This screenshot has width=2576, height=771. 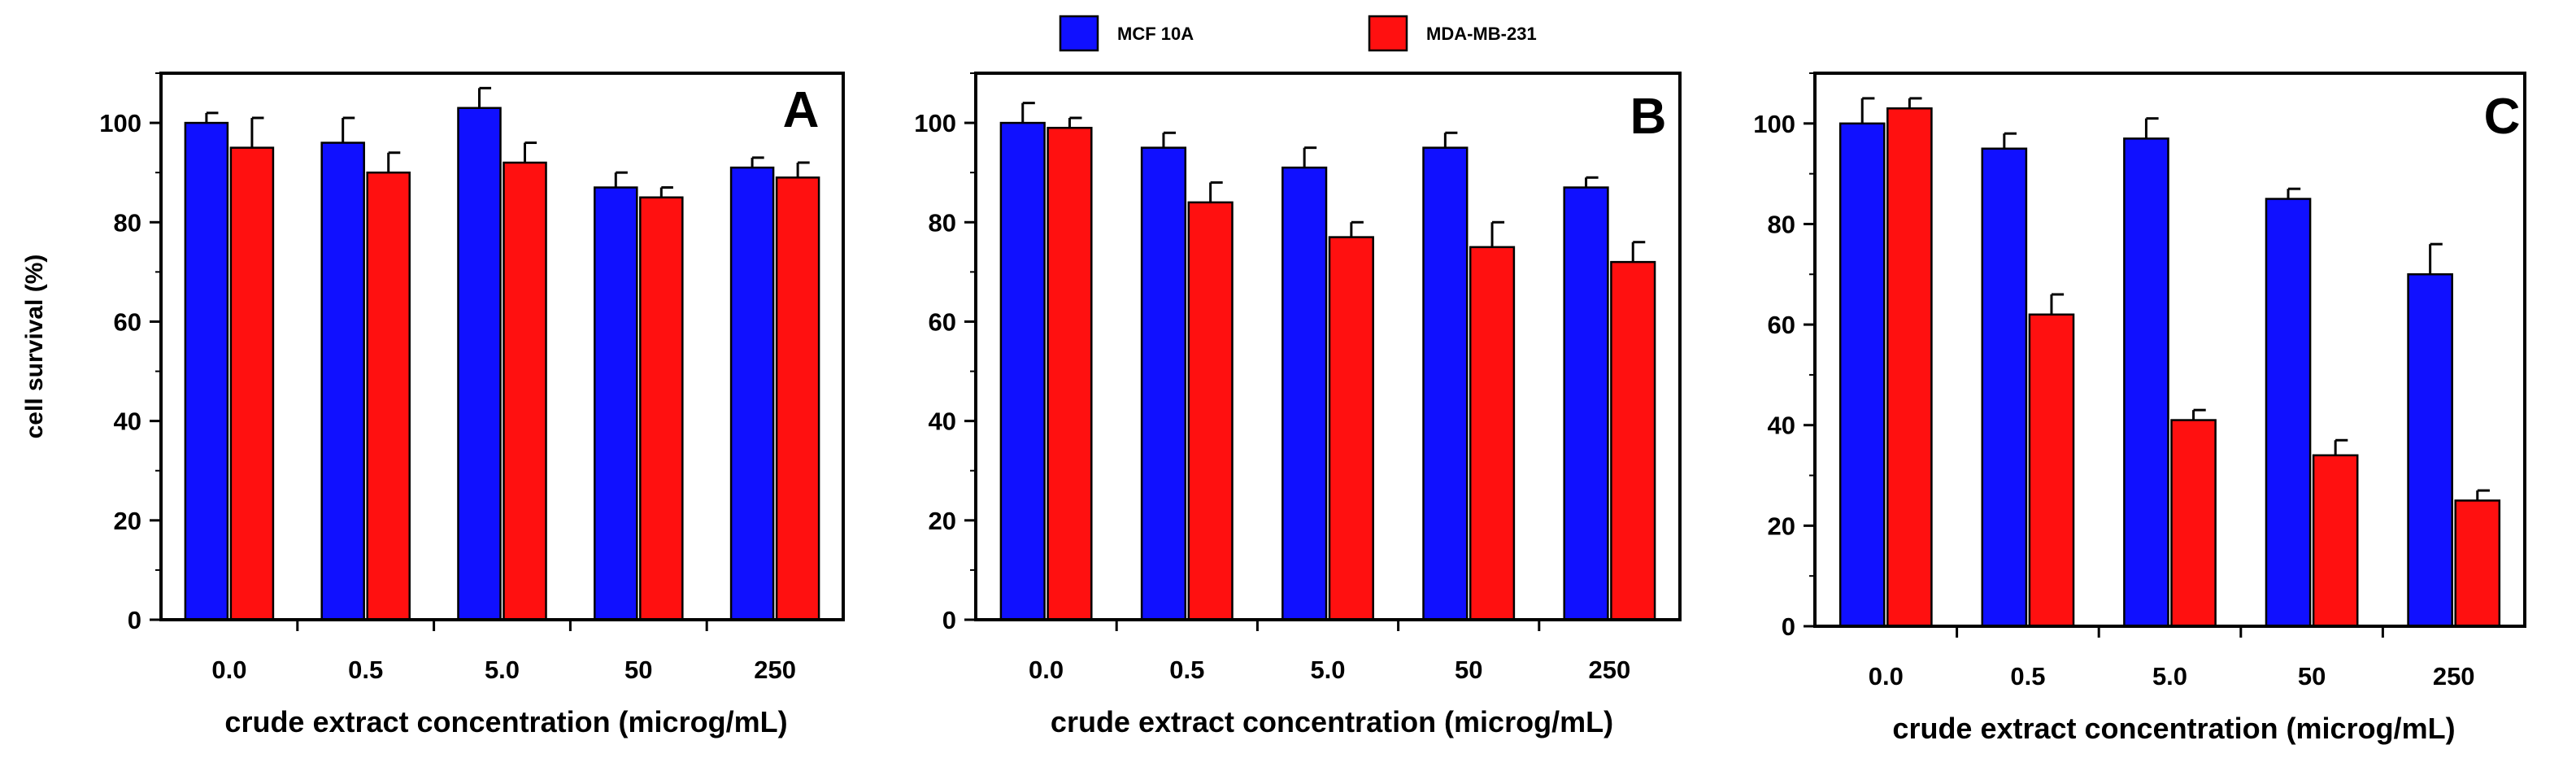 I want to click on y-axis-title: cell survival (%), so click(x=34, y=347).